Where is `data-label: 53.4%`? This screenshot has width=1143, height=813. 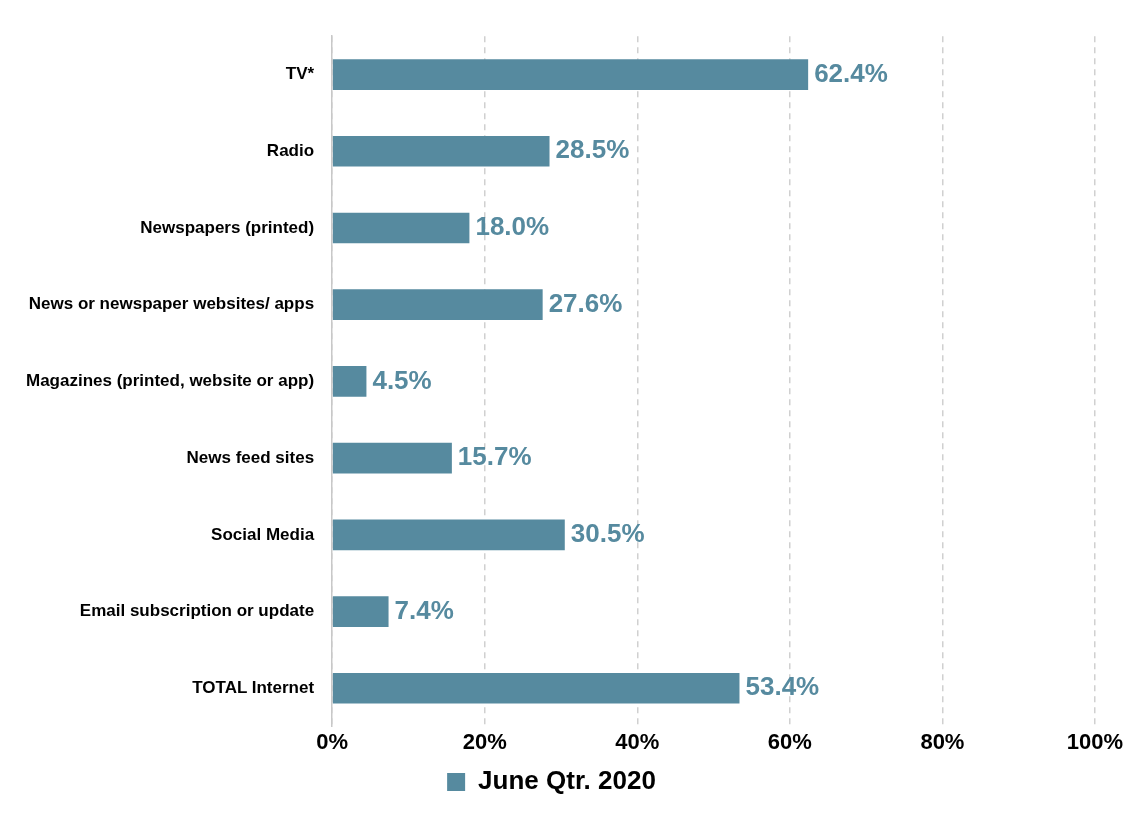 data-label: 53.4% is located at coordinates (782, 686).